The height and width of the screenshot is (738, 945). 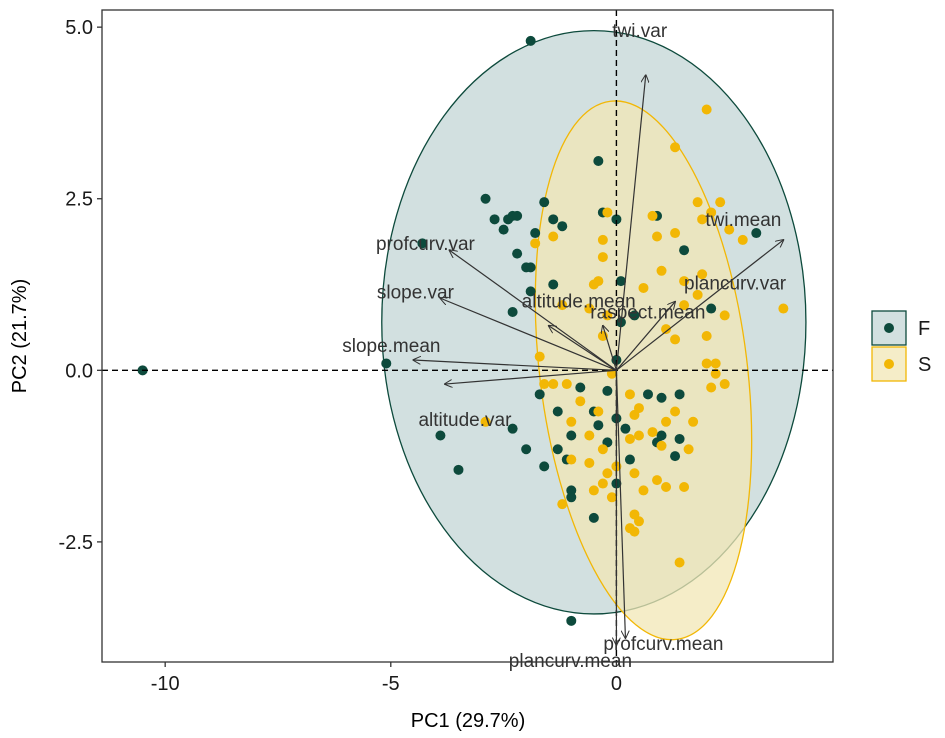 I want to click on y-tick-label: -2.5, so click(x=76, y=543).